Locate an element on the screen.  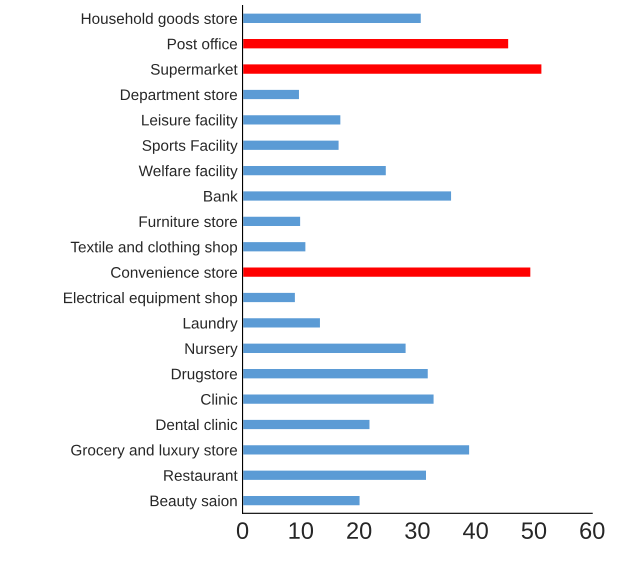
y-tick-label: Sports Facility is located at coordinates (190, 147).